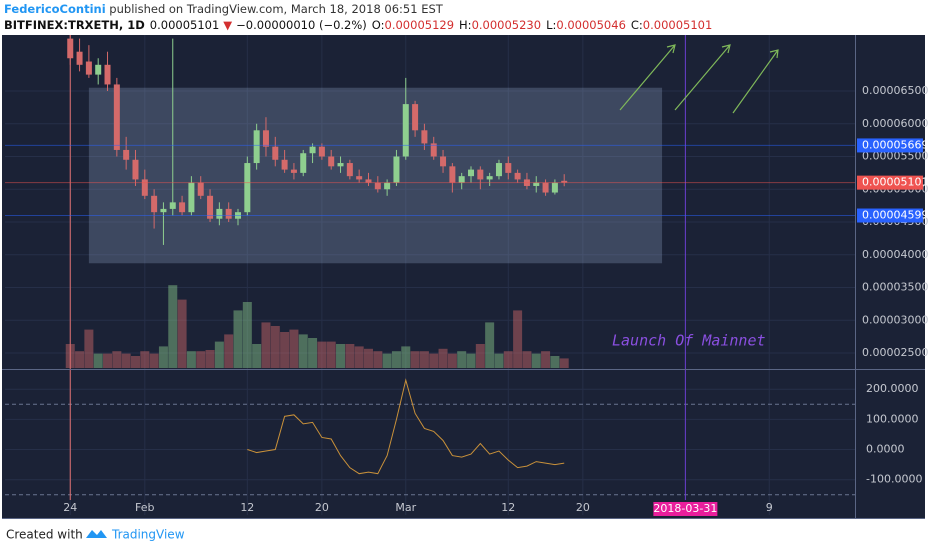 This screenshot has height=554, width=932. What do you see at coordinates (227, 25) in the screenshot?
I see `arrow: ▼` at bounding box center [227, 25].